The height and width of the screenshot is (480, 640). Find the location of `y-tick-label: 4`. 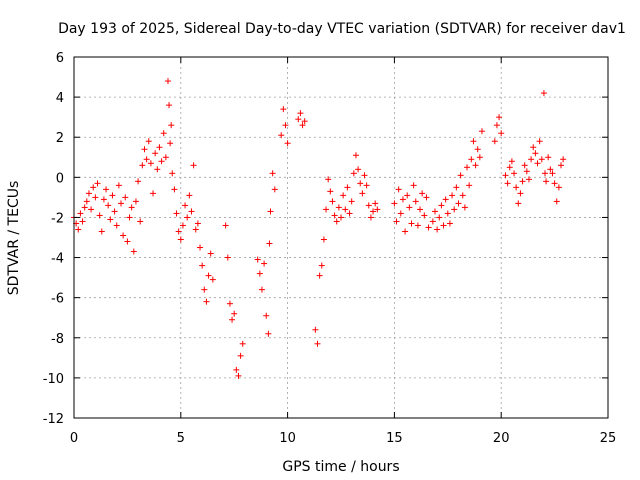

y-tick-label: 4 is located at coordinates (60, 98).